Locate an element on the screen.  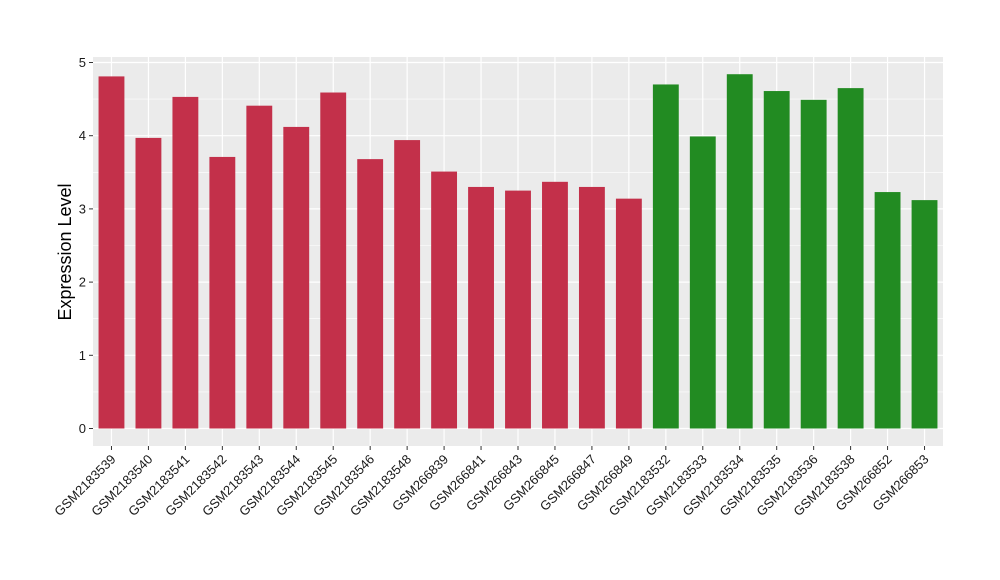
y-tick-label: 2 is located at coordinates (82, 282).